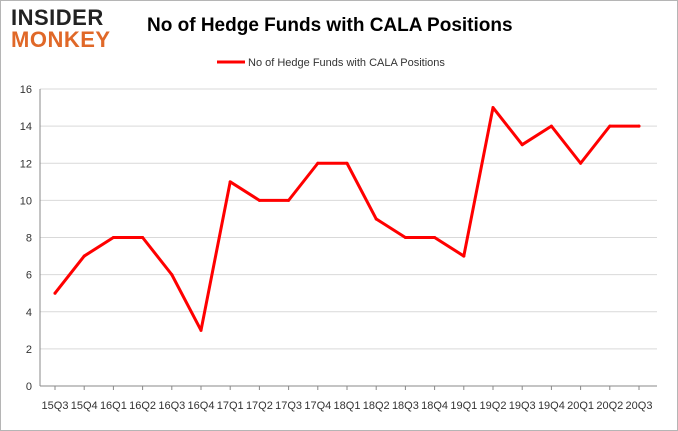 This screenshot has width=678, height=431. Describe the element at coordinates (142, 406) in the screenshot. I see `x-tick-label: 16Q2` at that location.